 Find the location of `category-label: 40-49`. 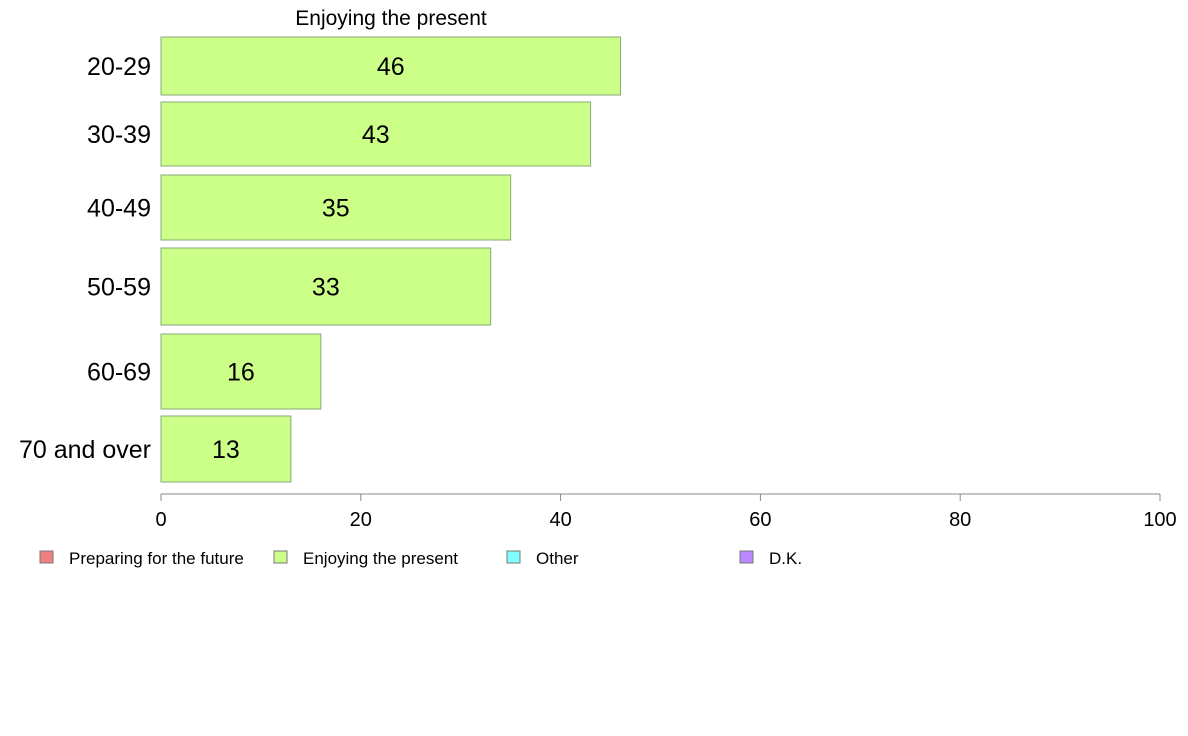

category-label: 40-49 is located at coordinates (119, 209).